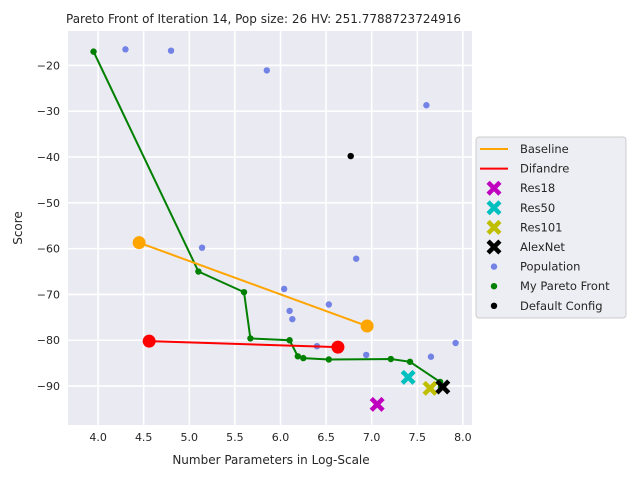 The height and width of the screenshot is (480, 640). What do you see at coordinates (544, 149) in the screenshot?
I see `legend-label: Baseline` at bounding box center [544, 149].